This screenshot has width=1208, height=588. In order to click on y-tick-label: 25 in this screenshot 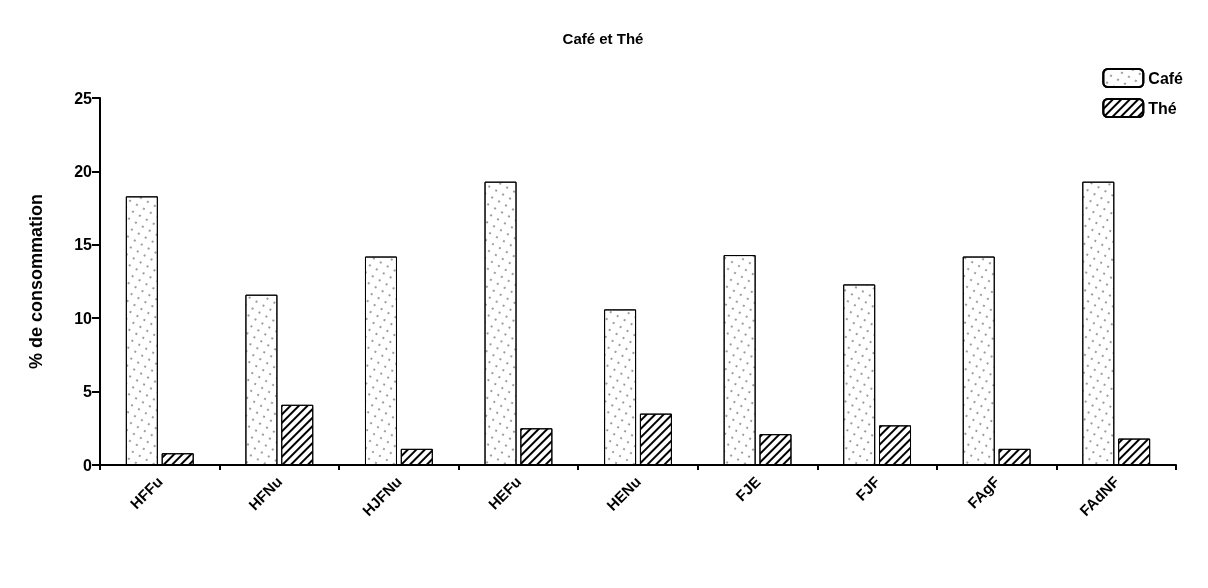, I will do `click(83, 98)`.